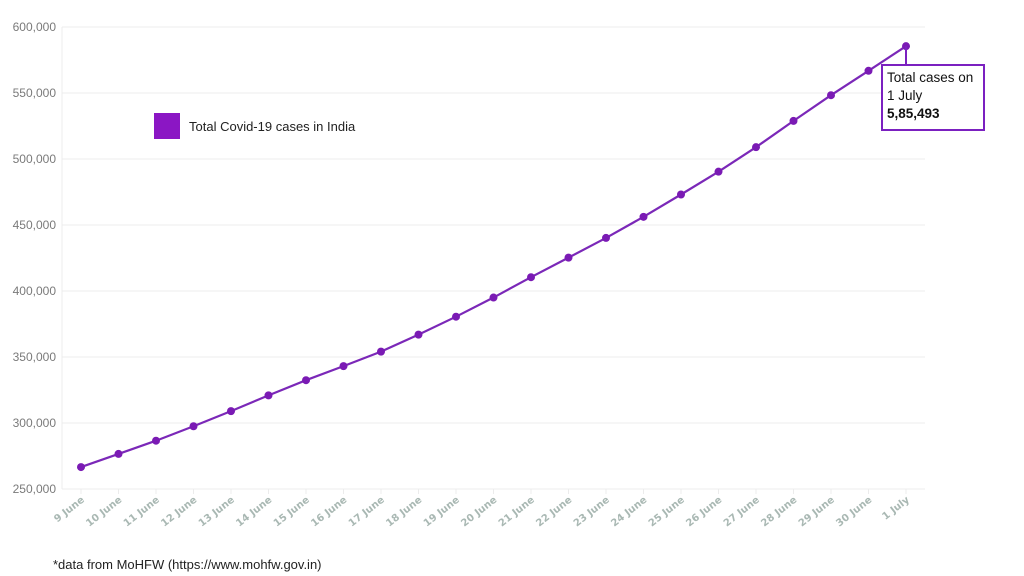 This screenshot has width=1024, height=576. Describe the element at coordinates (254, 512) in the screenshot. I see `x-tick-label: 14 June` at that location.